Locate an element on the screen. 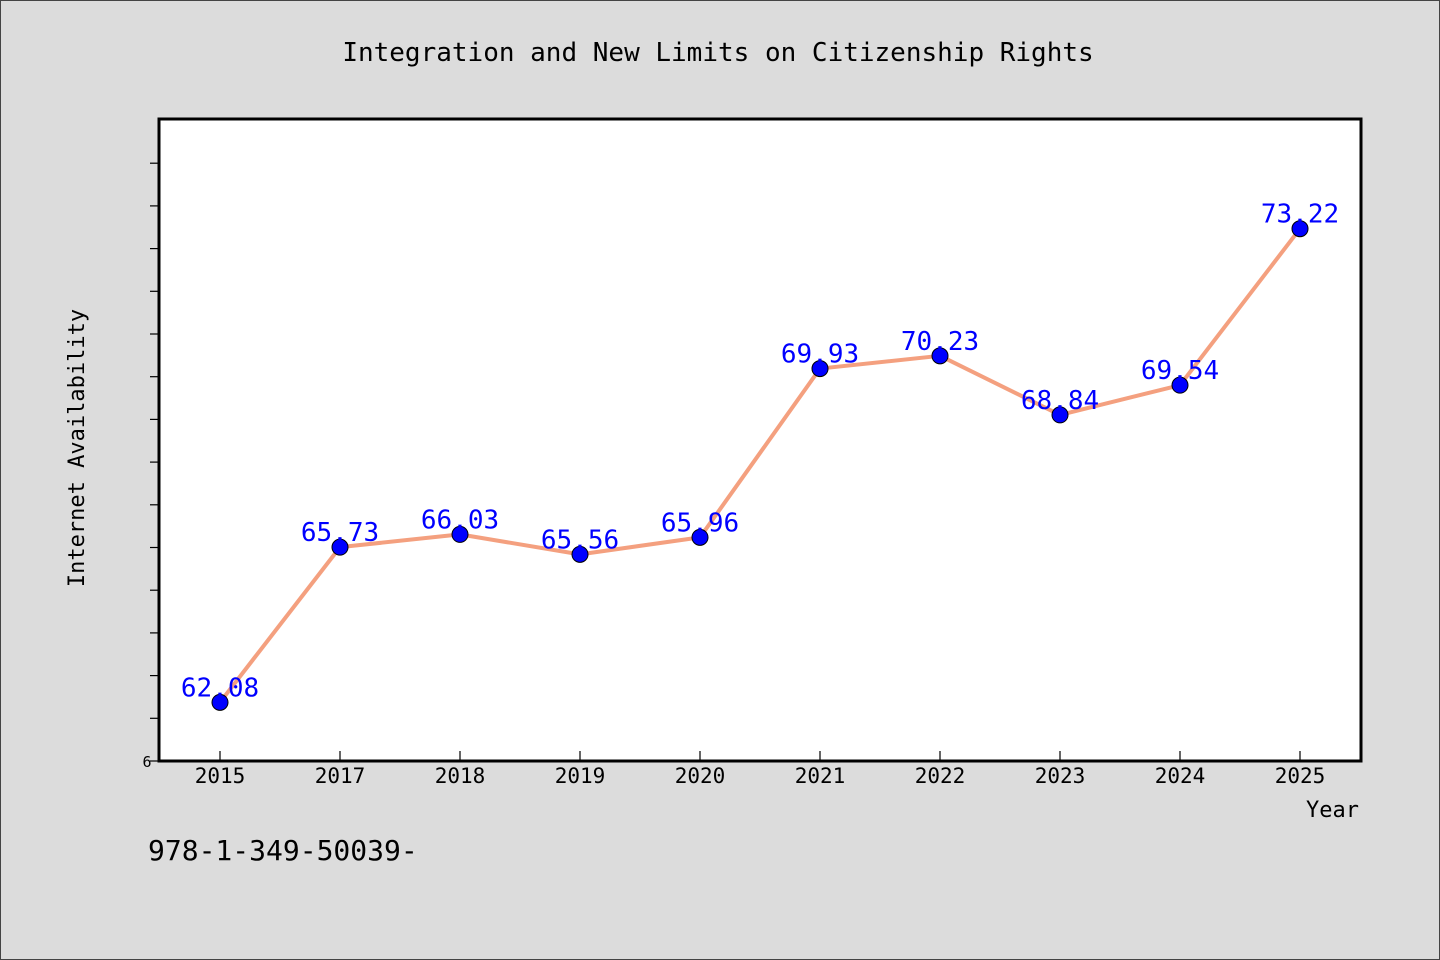  data-label: 65.73 is located at coordinates (340, 533).